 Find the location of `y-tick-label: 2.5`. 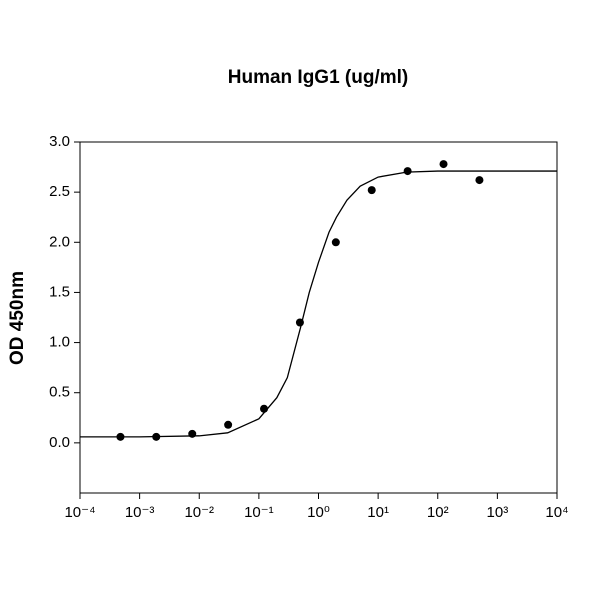

y-tick-label: 2.5 is located at coordinates (59, 191).